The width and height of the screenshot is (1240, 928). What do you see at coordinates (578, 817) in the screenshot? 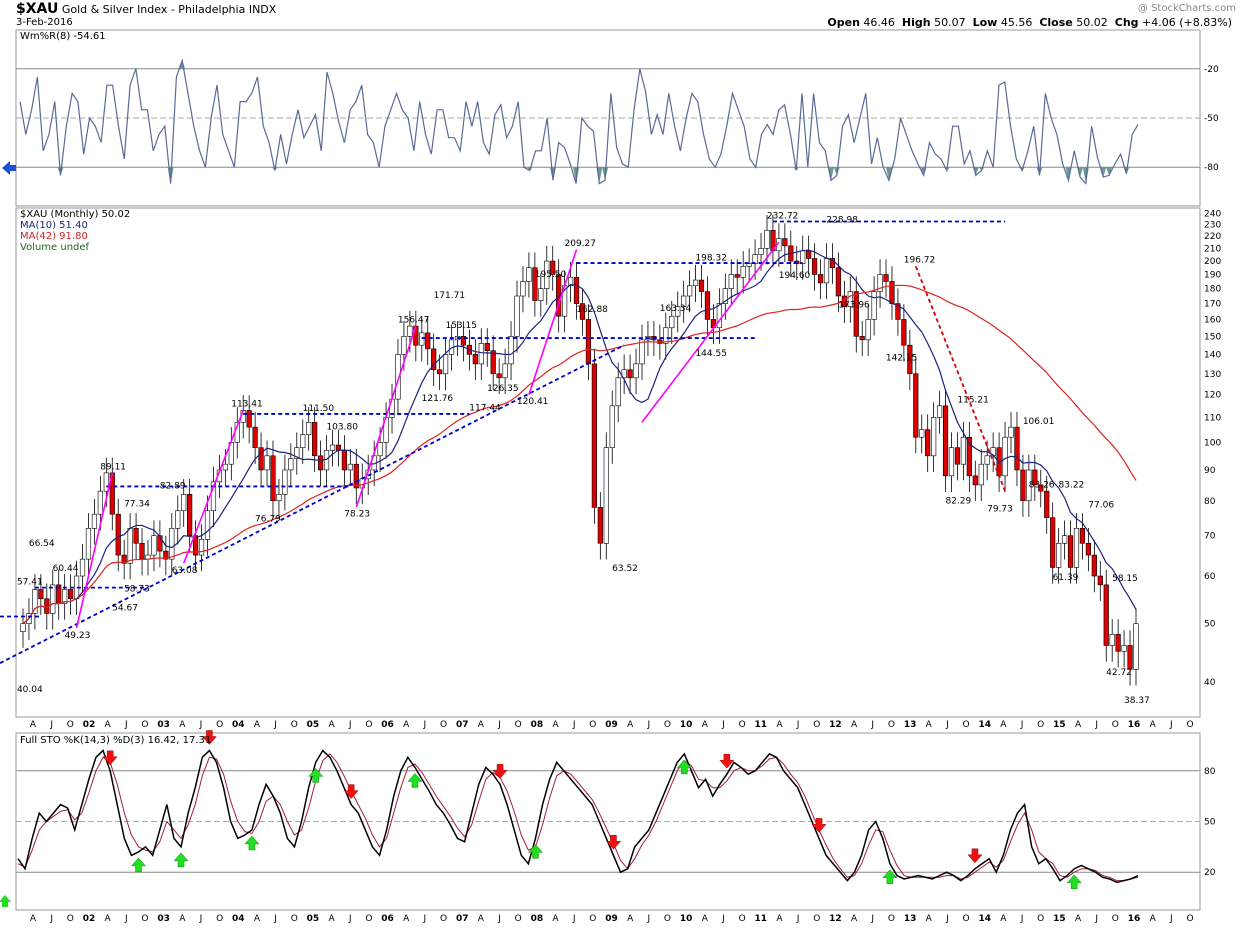
I see `sto-d-line` at bounding box center [578, 817].